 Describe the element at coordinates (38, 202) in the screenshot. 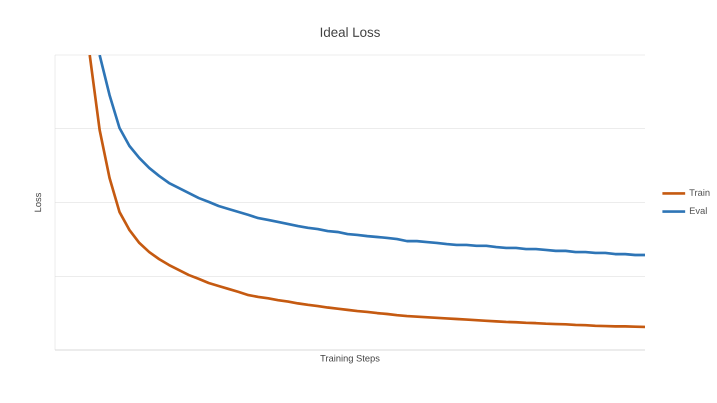

I see `y-axis-title: Loss` at that location.